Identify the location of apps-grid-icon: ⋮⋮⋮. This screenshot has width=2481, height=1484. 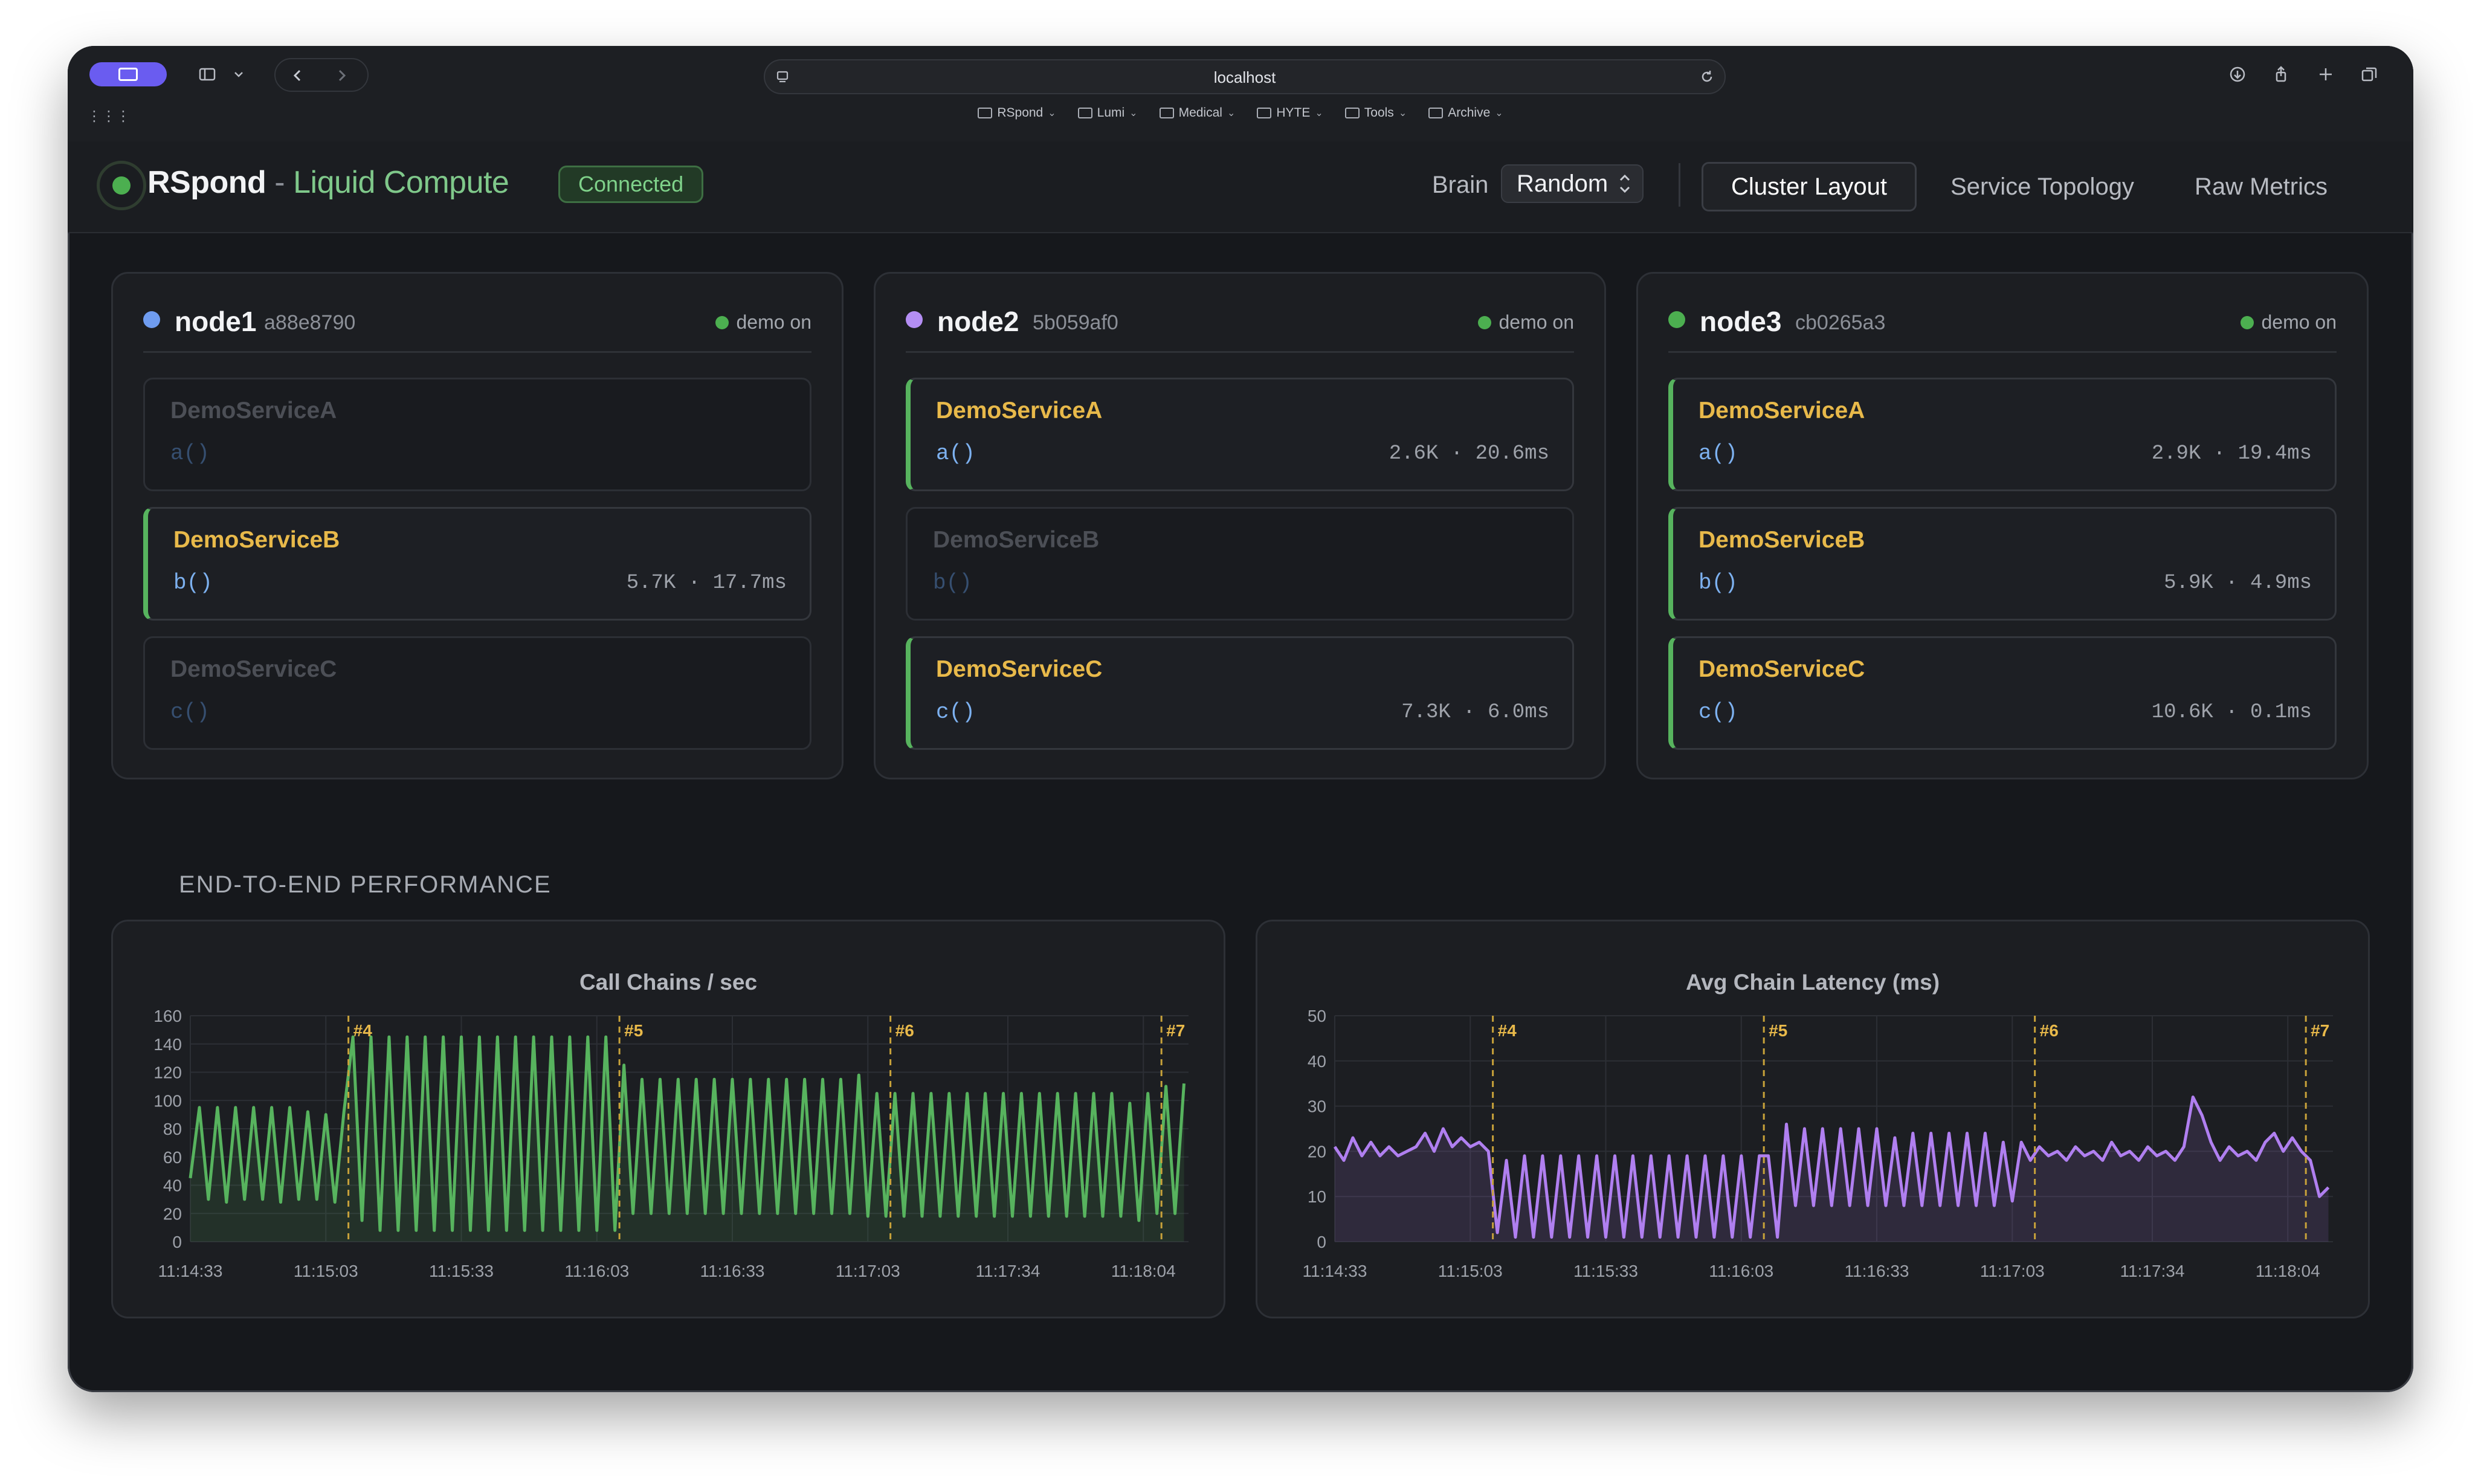
(109, 116).